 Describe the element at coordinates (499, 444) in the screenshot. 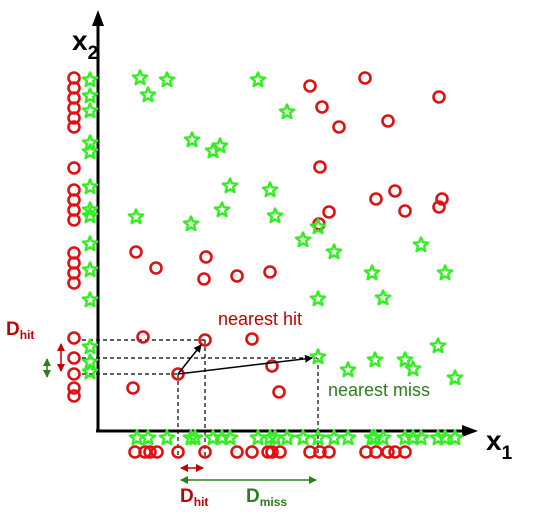

I see `x-axis-label: x1` at that location.